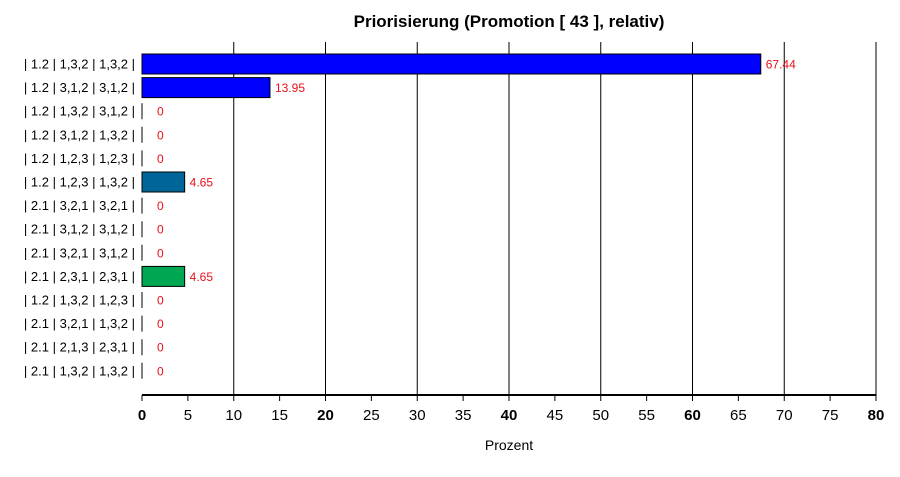  What do you see at coordinates (781, 65) in the screenshot?
I see `value-label: 67.44` at bounding box center [781, 65].